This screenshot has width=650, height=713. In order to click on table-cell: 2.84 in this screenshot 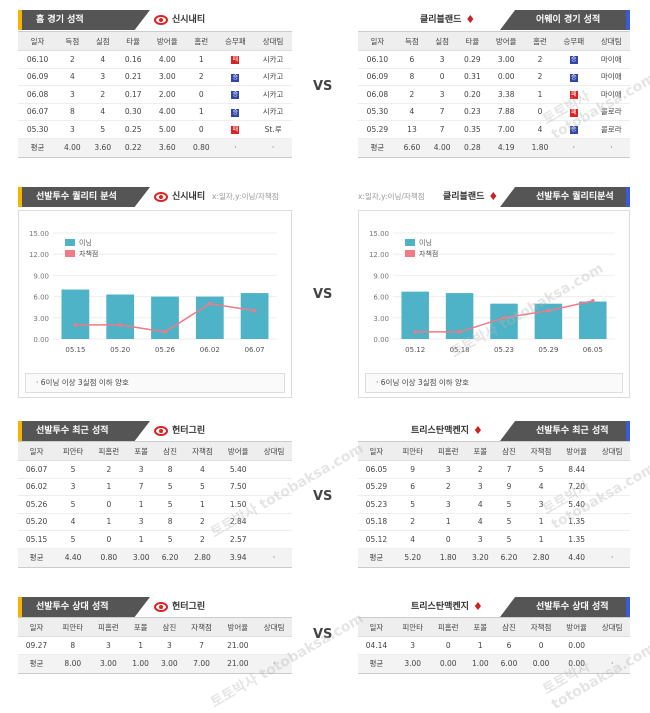, I will do `click(238, 522)`.